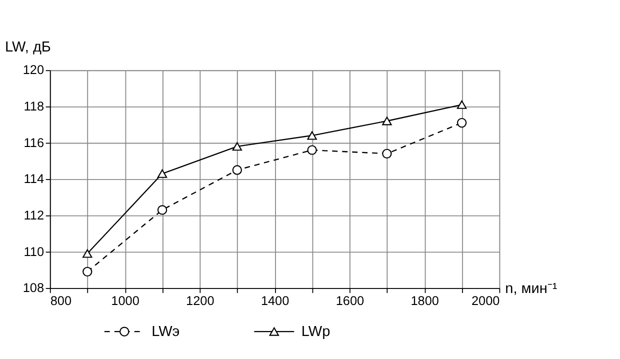  I want to click on x-tick-label: 1000, so click(125, 301).